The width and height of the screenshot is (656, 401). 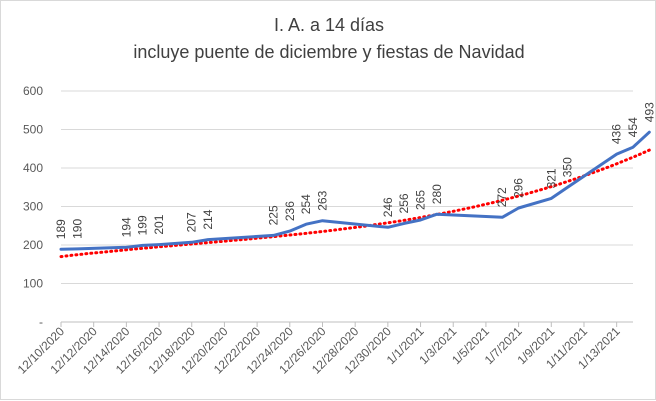 What do you see at coordinates (322, 200) in the screenshot?
I see `data-label: 263` at bounding box center [322, 200].